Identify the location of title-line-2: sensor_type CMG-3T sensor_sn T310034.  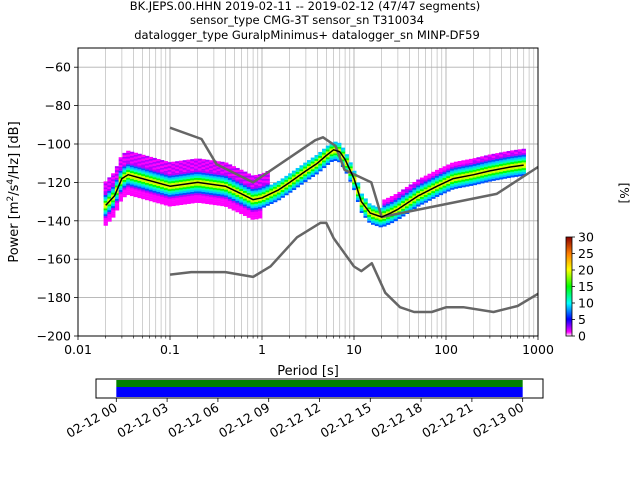
(307, 20).